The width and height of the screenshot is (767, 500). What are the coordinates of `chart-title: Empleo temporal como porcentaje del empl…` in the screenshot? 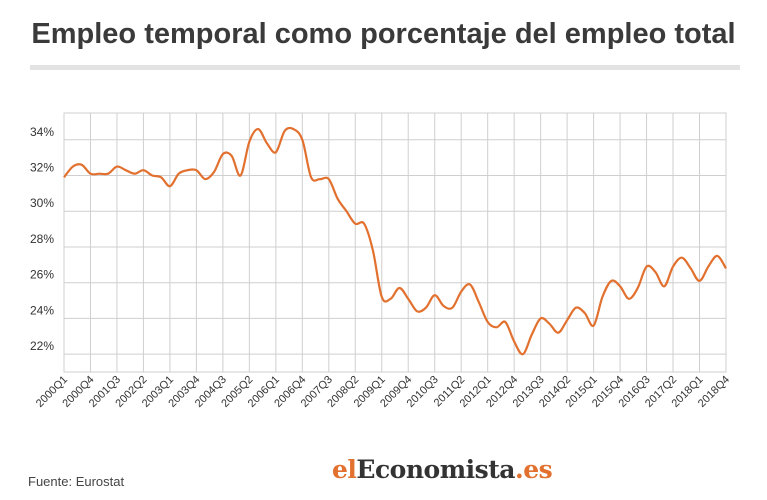 It's located at (383, 34).